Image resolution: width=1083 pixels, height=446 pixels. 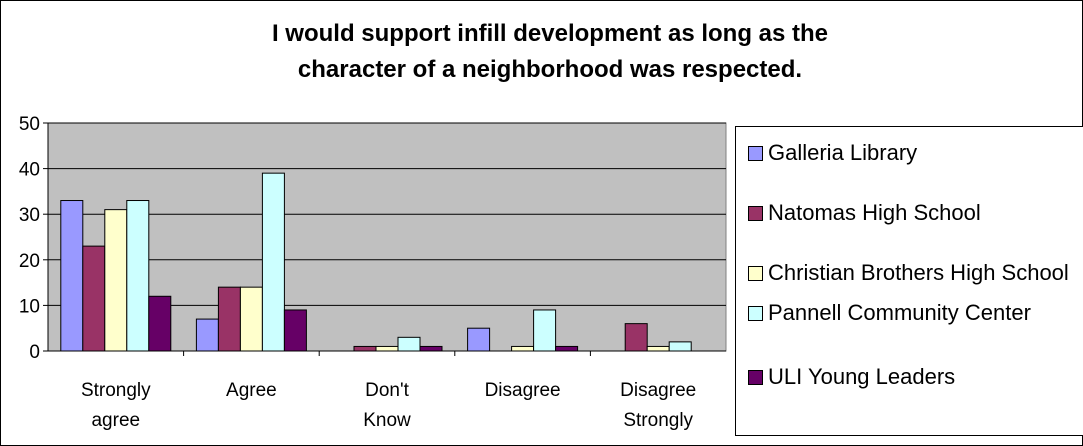 What do you see at coordinates (862, 376) in the screenshot?
I see `legend-label: ULI Young Leaders` at bounding box center [862, 376].